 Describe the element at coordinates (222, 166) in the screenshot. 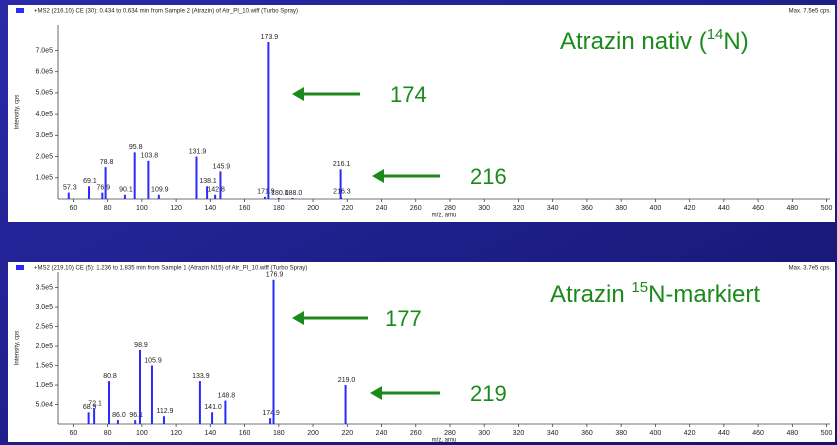

I see `peak-label: 145.9` at that location.